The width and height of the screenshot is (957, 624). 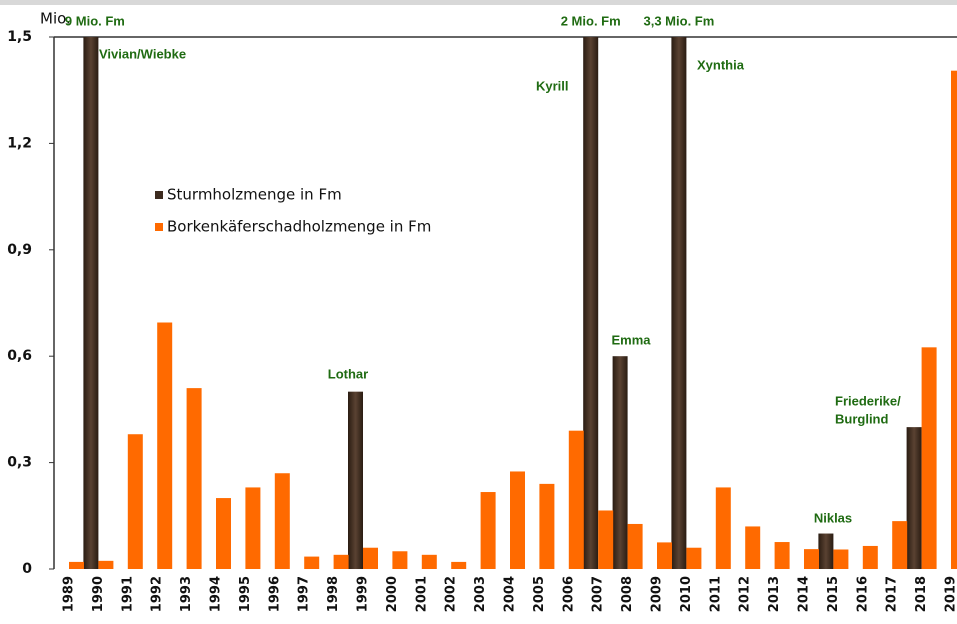 I want to click on y-tick-label: 0,6, so click(x=19, y=356).